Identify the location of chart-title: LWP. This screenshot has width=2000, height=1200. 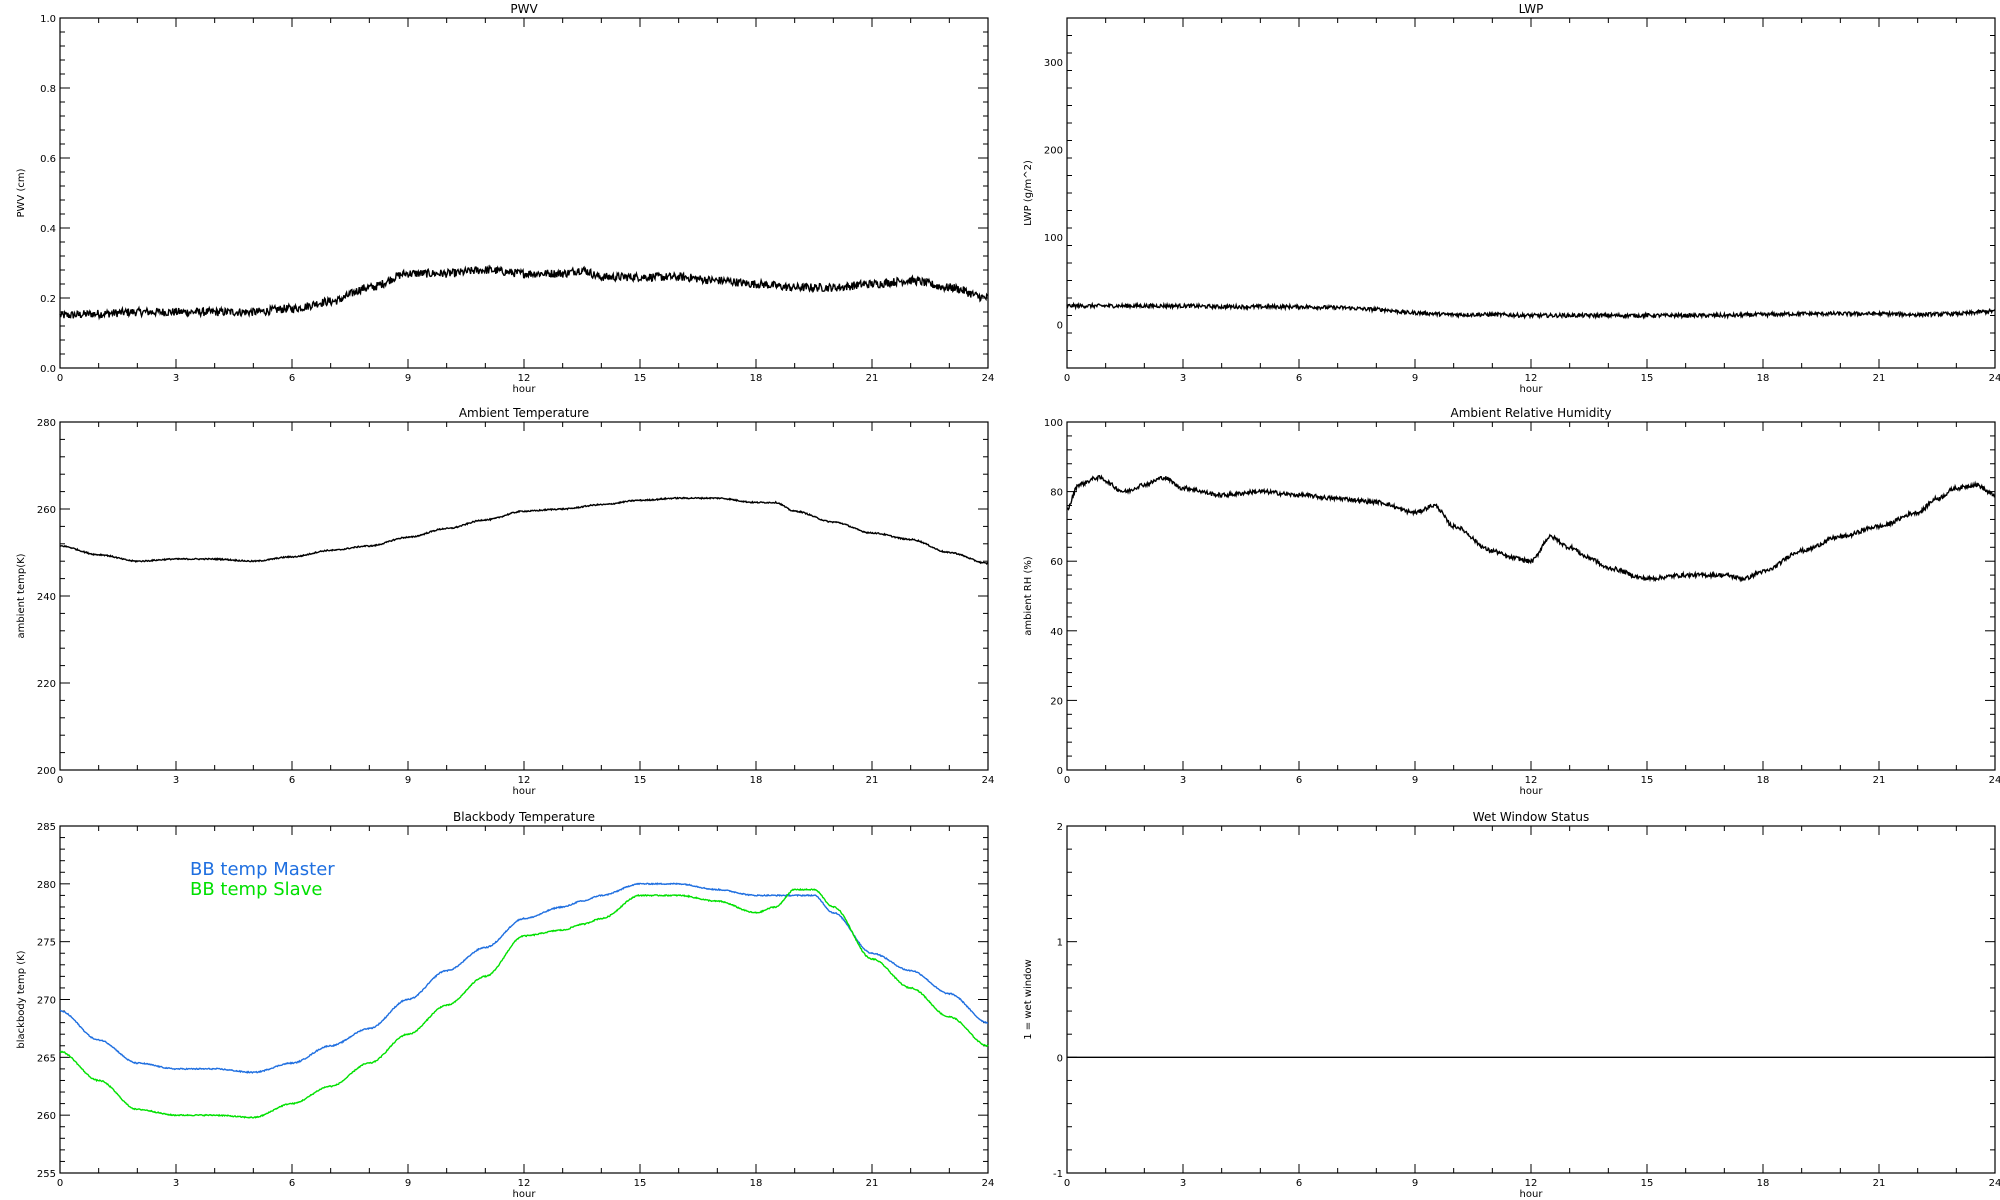
(1531, 9).